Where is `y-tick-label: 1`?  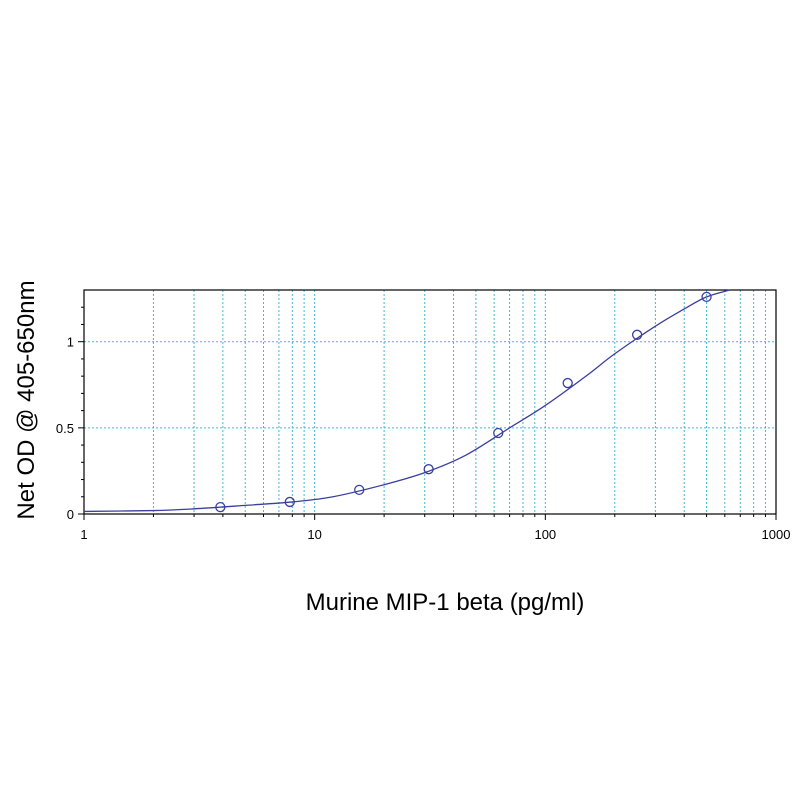 y-tick-label: 1 is located at coordinates (70, 342).